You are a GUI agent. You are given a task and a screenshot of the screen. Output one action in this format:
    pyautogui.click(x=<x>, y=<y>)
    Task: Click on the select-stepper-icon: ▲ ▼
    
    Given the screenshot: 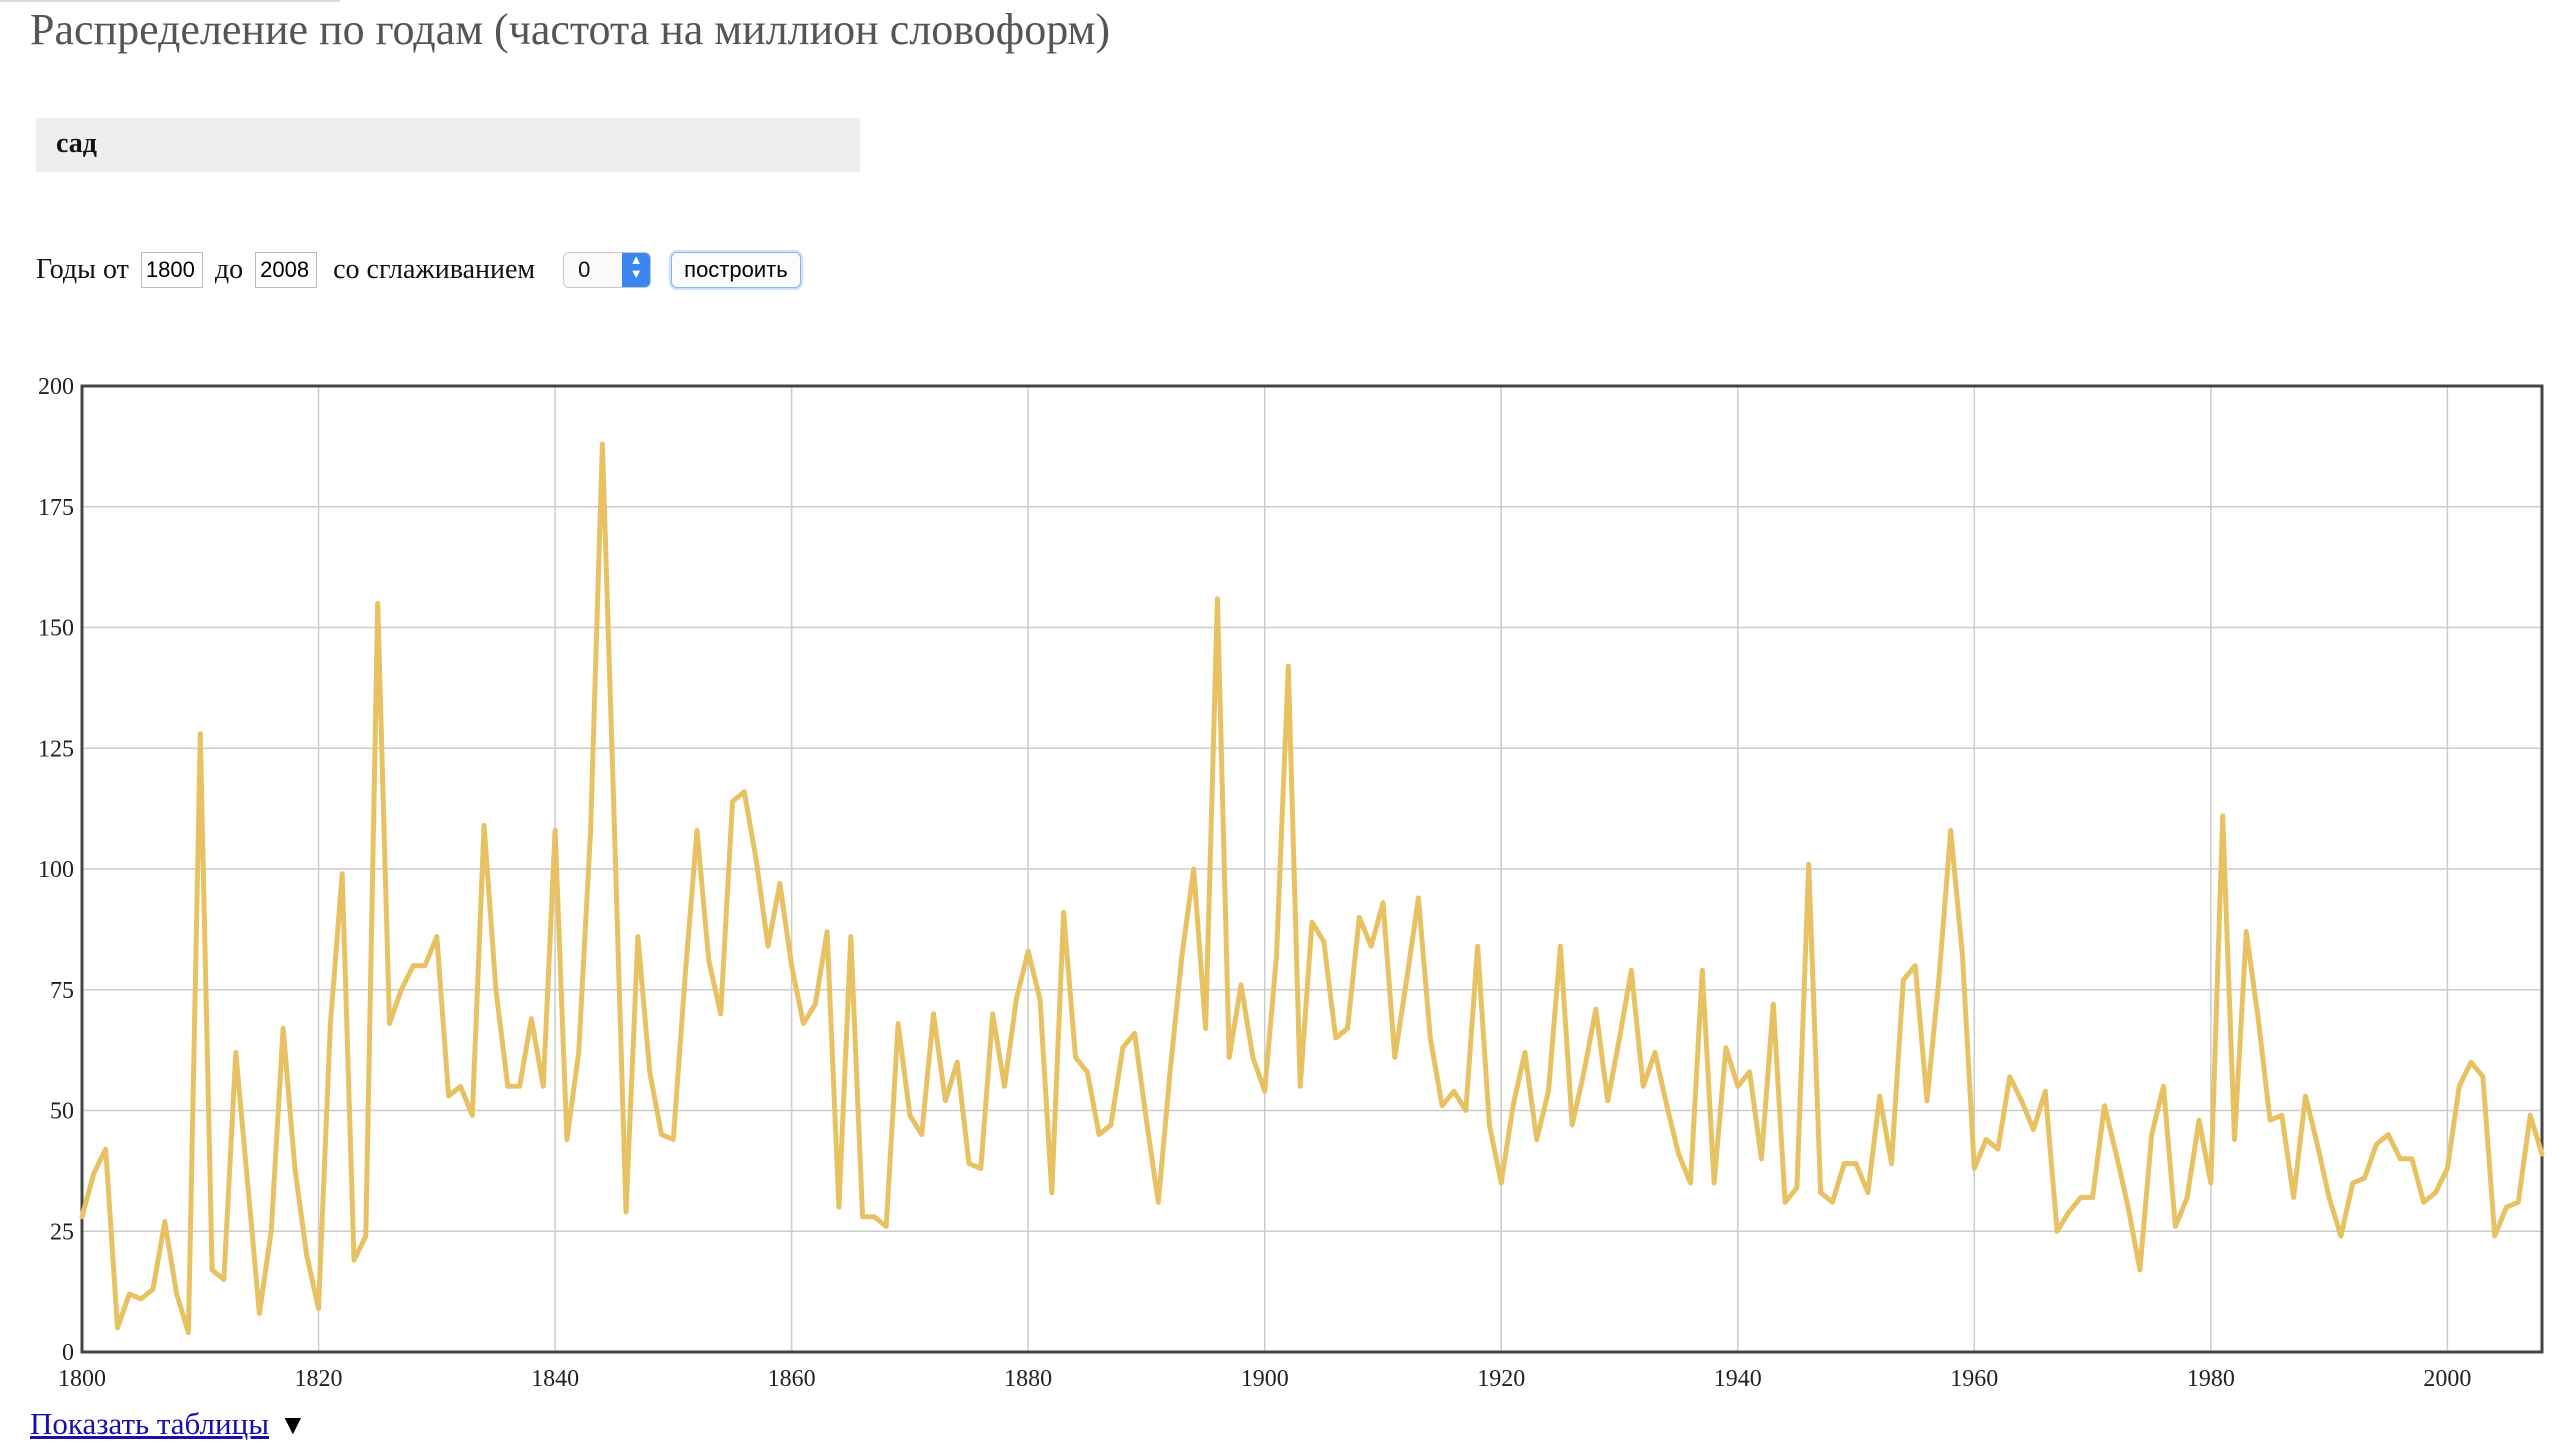 What is the action you would take?
    pyautogui.click(x=636, y=270)
    